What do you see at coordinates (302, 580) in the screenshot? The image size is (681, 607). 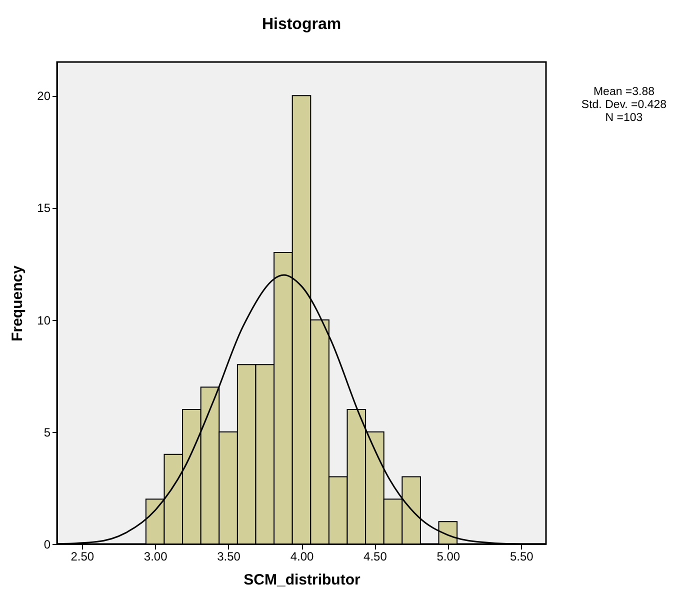 I see `x-axis-title: SCM_distributor` at bounding box center [302, 580].